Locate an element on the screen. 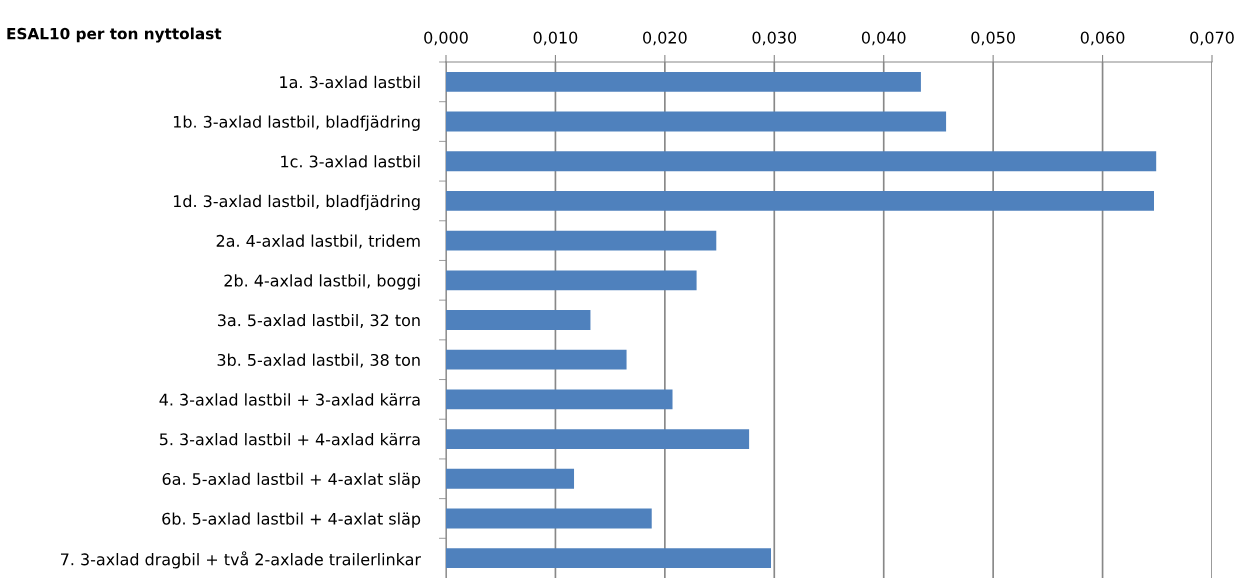  x-tick-label: 0,020 is located at coordinates (665, 38).